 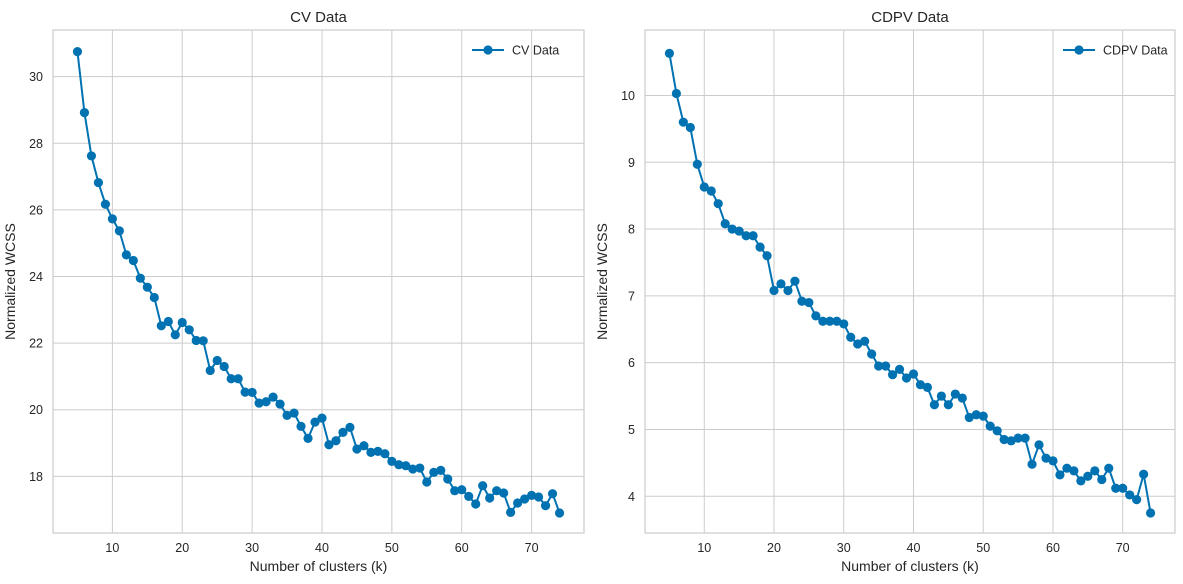 What do you see at coordinates (631, 363) in the screenshot?
I see `y-tick-label: 6` at bounding box center [631, 363].